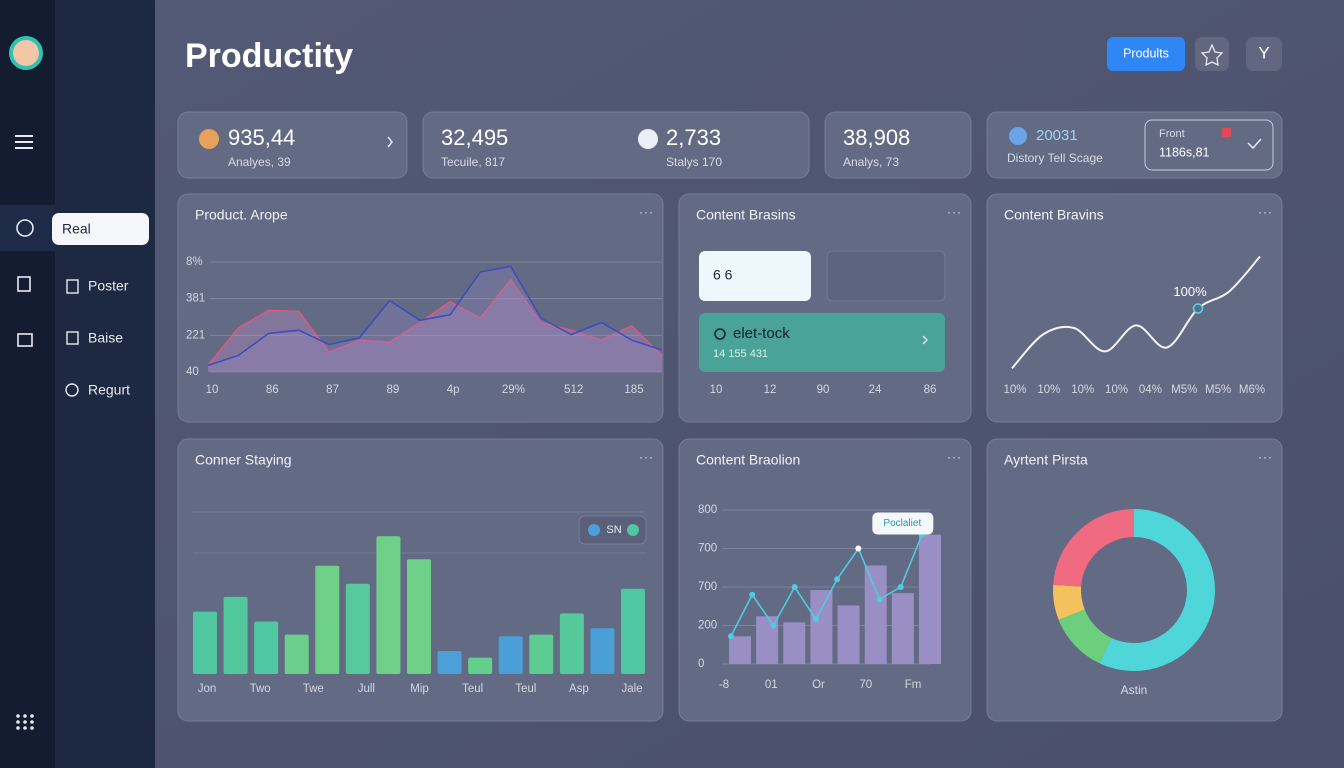 Image resolution: width=1344 pixels, height=768 pixels. What do you see at coordinates (243, 460) in the screenshot?
I see `panel-title: Conner Staying` at bounding box center [243, 460].